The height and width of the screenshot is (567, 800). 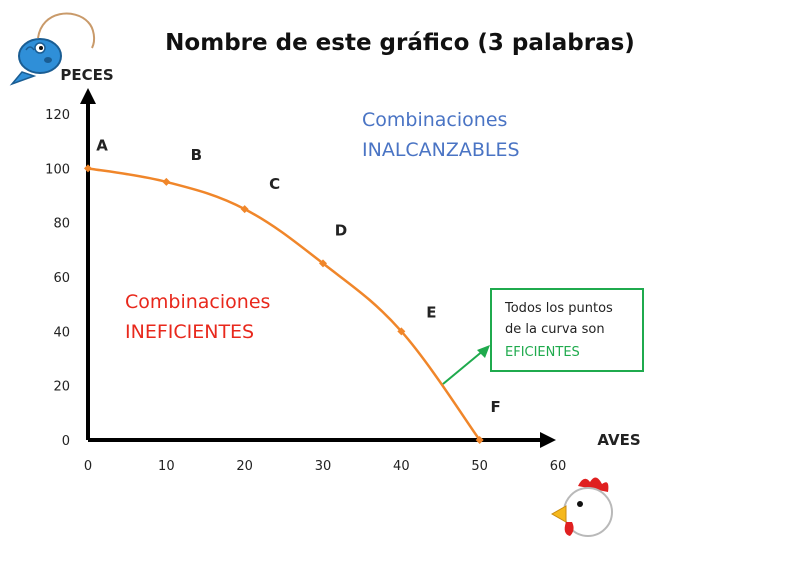 I want to click on efficient-arrow-head, so click(x=483, y=351).